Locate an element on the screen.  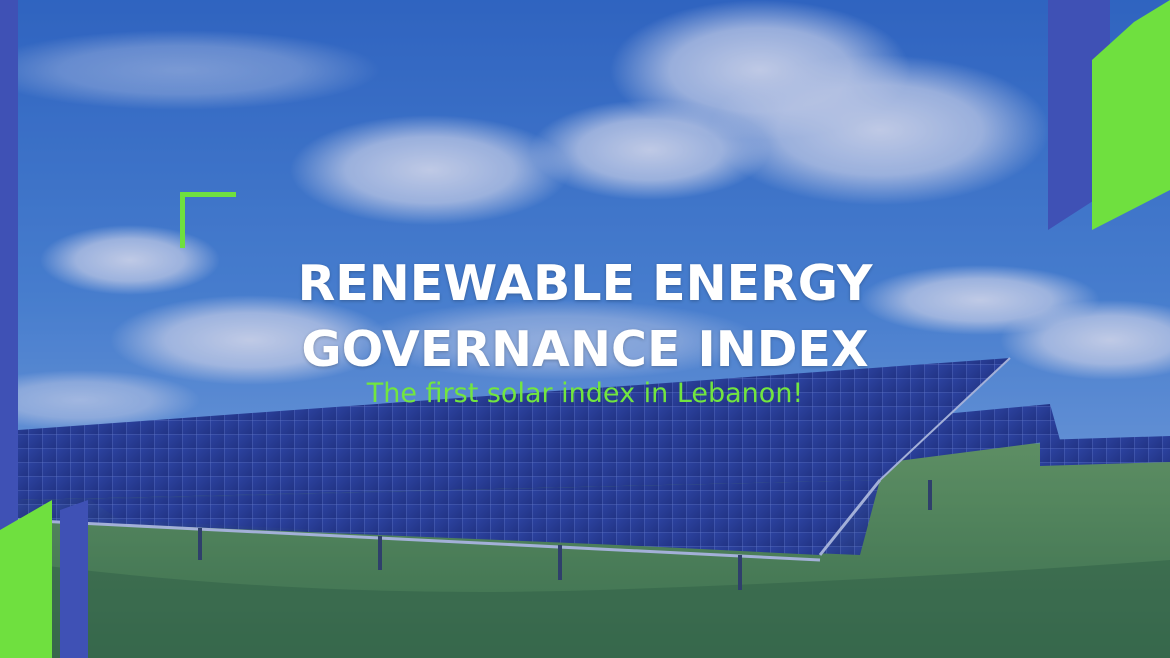
corner-bracket-icon is located at coordinates (208, 220).